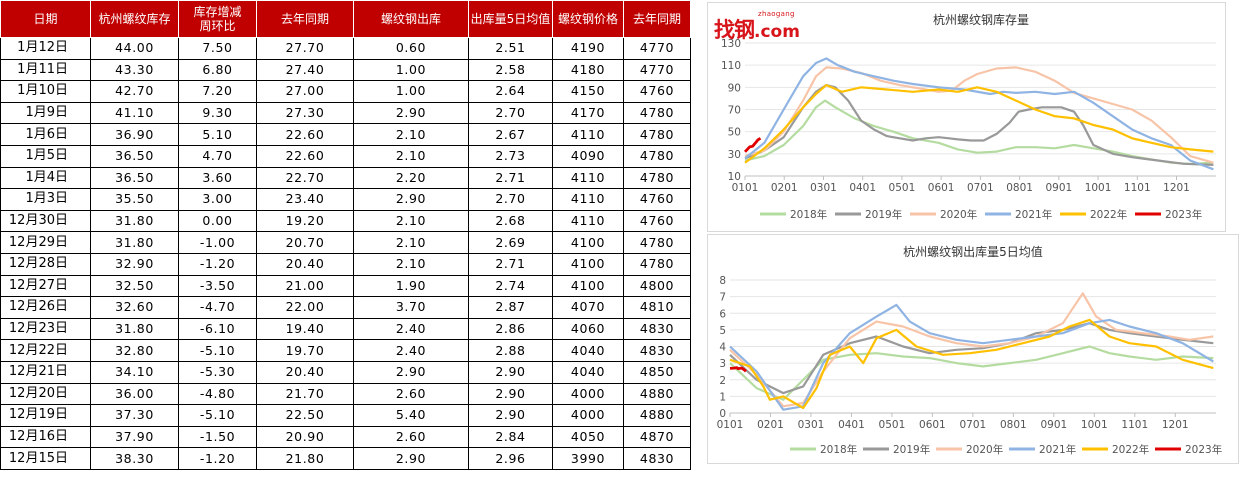 This screenshot has height=478, width=1246. I want to click on last-year-cell: 27.40, so click(305, 70).